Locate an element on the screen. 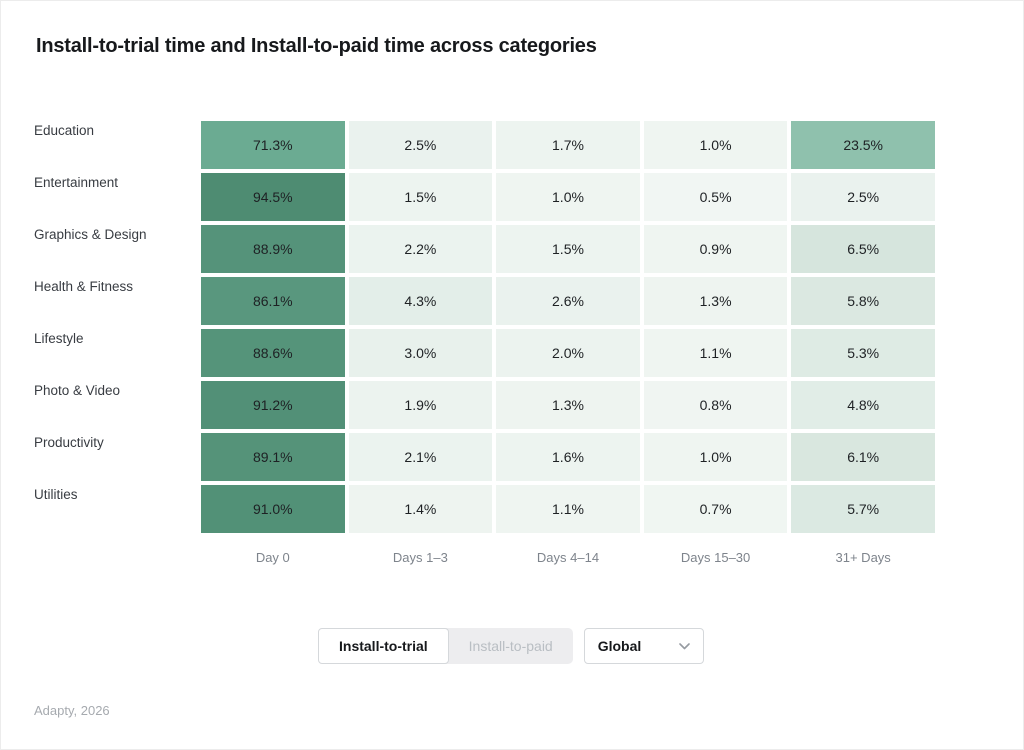 This screenshot has width=1024, height=750. metric-toggle-group: Install-to-trial Install-to-paid is located at coordinates (445, 646).